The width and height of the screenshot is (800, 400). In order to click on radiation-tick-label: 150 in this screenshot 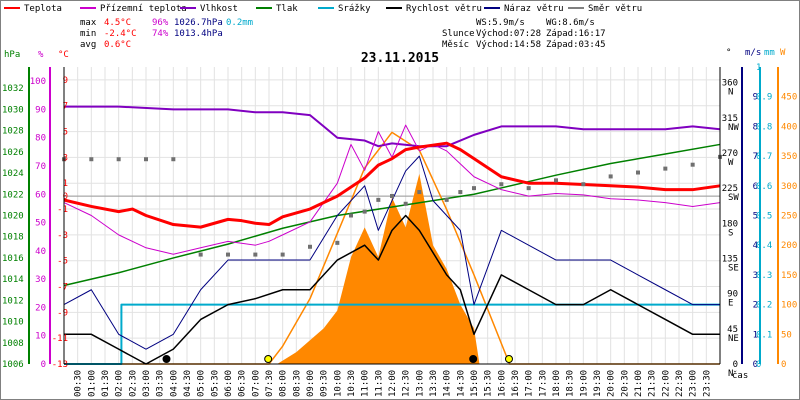, I will do `click(789, 276)`.